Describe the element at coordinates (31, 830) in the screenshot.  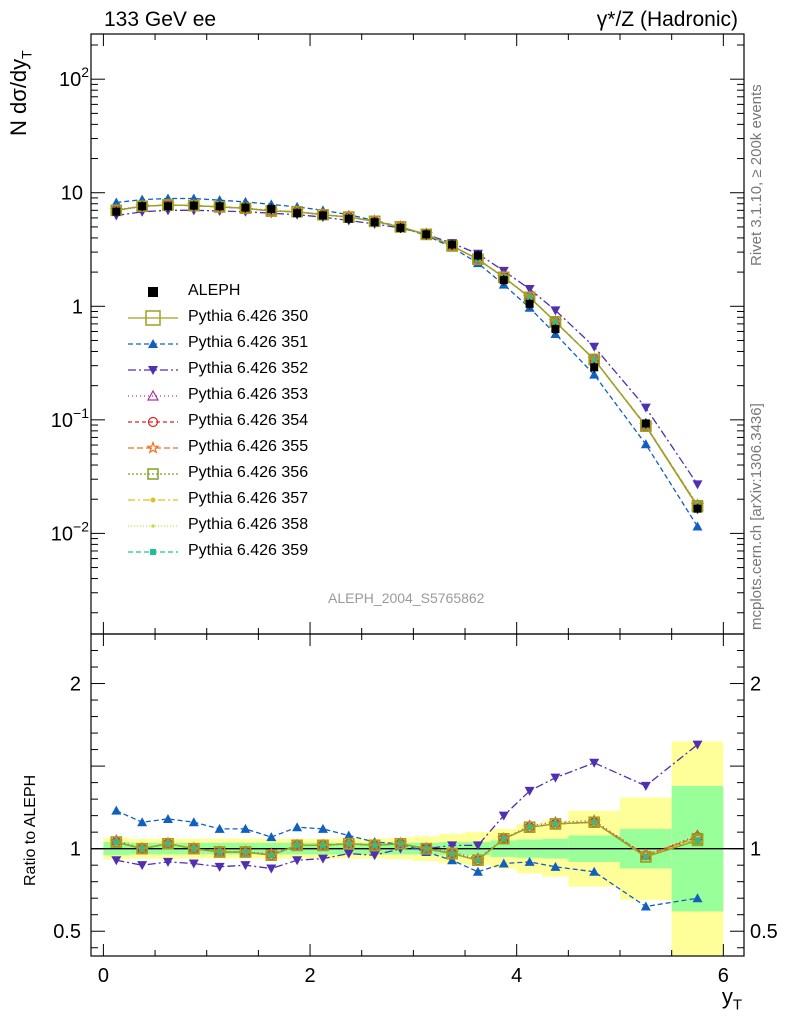
I see `ratio-y-axis-label: Ratio to ALEPH` at that location.